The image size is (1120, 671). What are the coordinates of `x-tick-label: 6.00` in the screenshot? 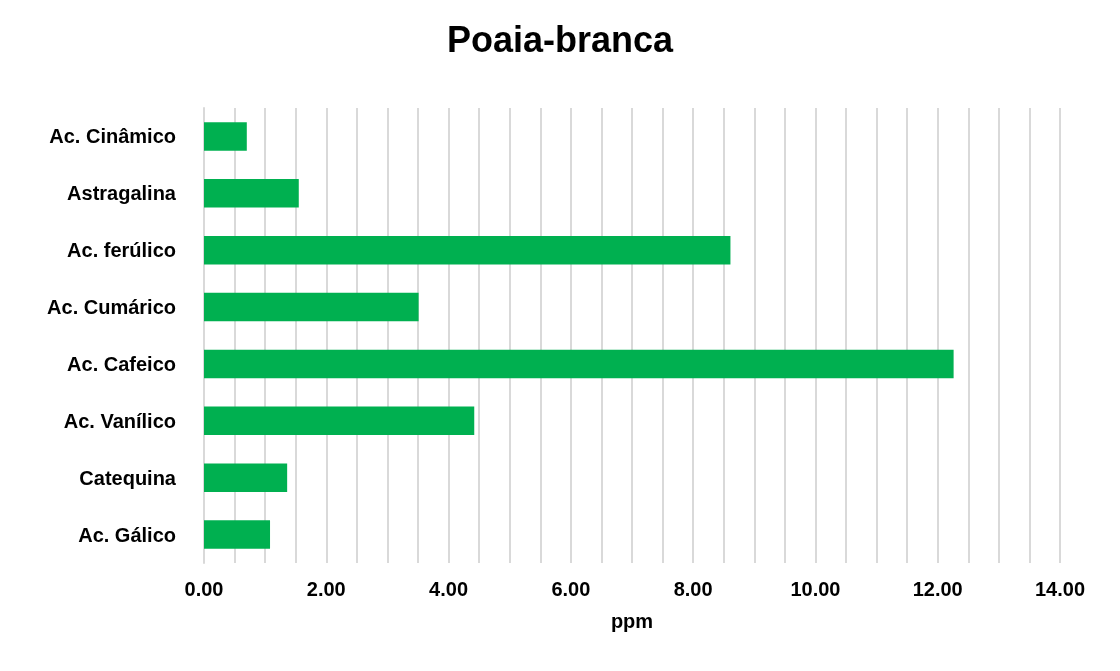 It's located at (571, 589).